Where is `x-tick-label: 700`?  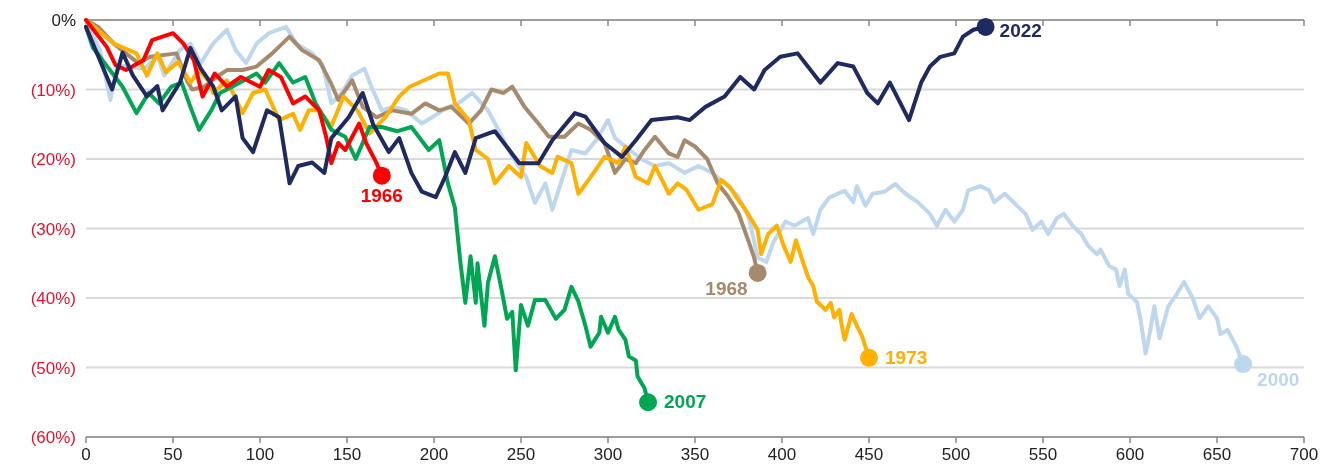 x-tick-label: 700 is located at coordinates (1304, 454).